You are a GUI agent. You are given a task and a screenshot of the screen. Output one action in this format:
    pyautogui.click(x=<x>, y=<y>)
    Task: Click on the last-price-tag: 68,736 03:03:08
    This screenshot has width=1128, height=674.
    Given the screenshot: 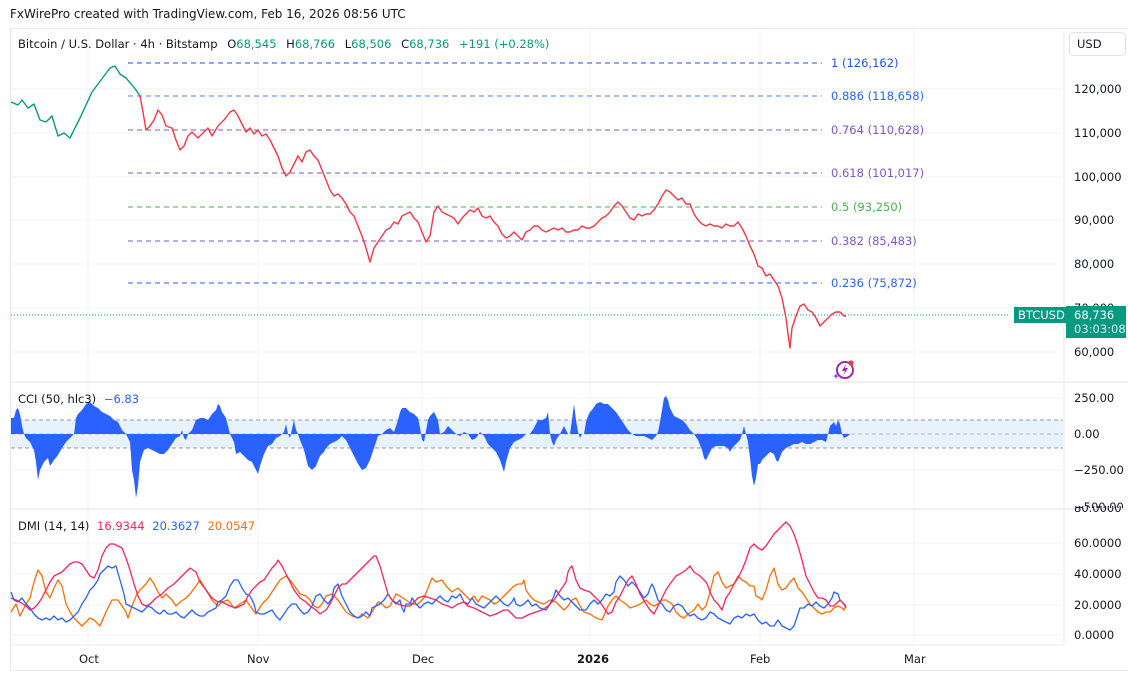 What is the action you would take?
    pyautogui.click(x=1096, y=322)
    